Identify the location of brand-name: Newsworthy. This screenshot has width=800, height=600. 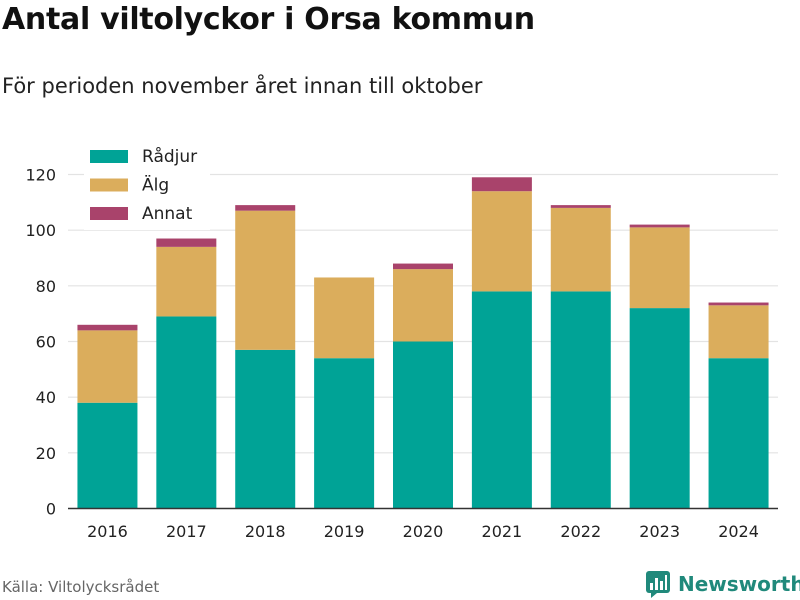
(739, 584).